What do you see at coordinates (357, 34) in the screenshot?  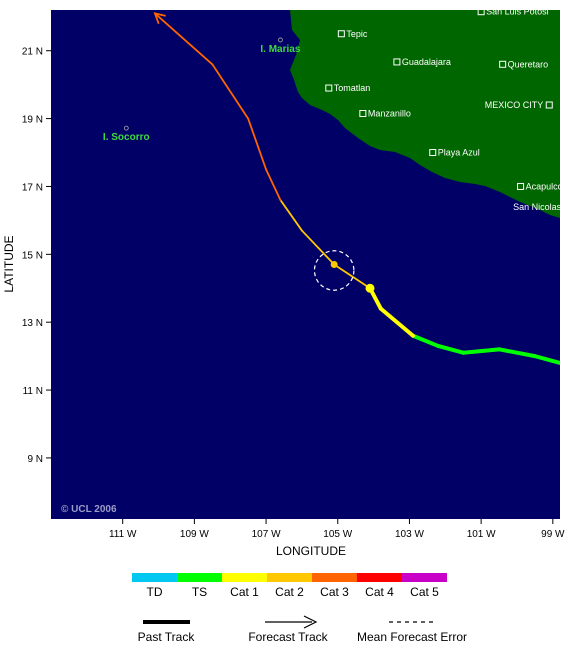 I see `city-label: Tepic` at bounding box center [357, 34].